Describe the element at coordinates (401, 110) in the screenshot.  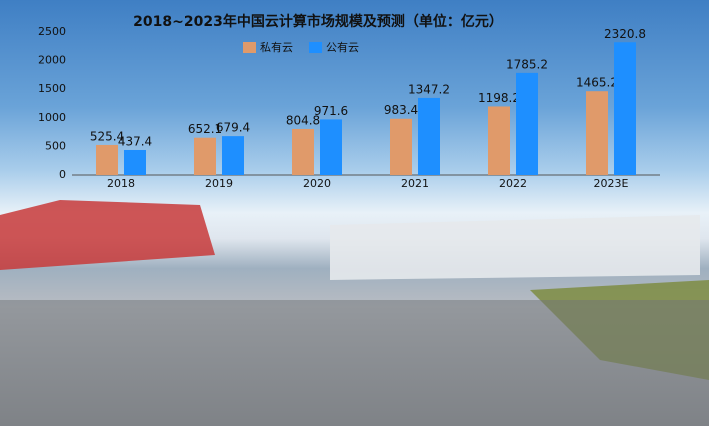
I see `data-label: 983.4` at that location.